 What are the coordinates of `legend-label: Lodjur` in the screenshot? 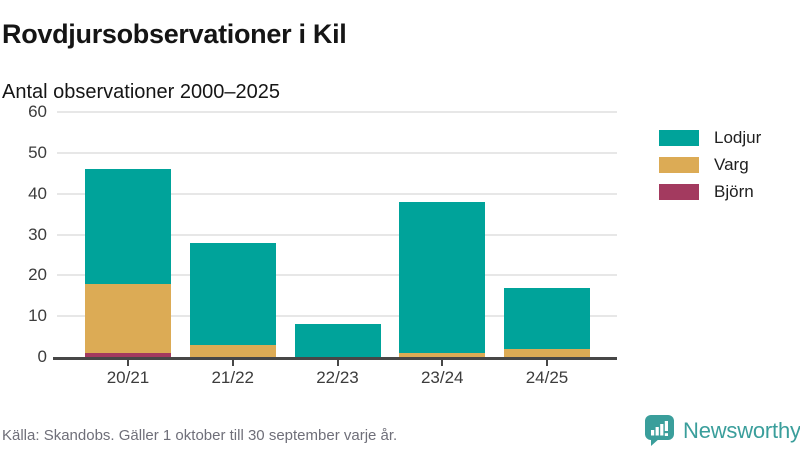 It's located at (738, 137).